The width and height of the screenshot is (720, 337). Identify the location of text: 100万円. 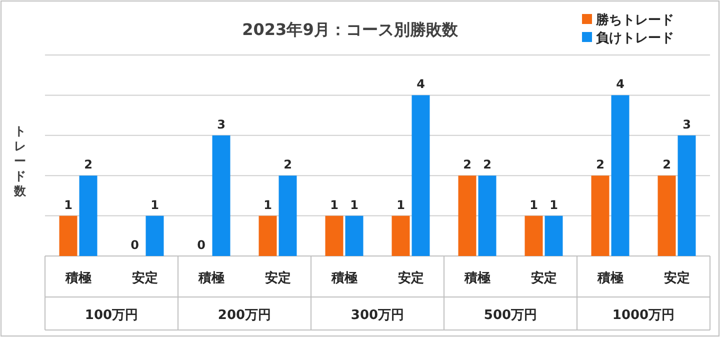
(111, 315).